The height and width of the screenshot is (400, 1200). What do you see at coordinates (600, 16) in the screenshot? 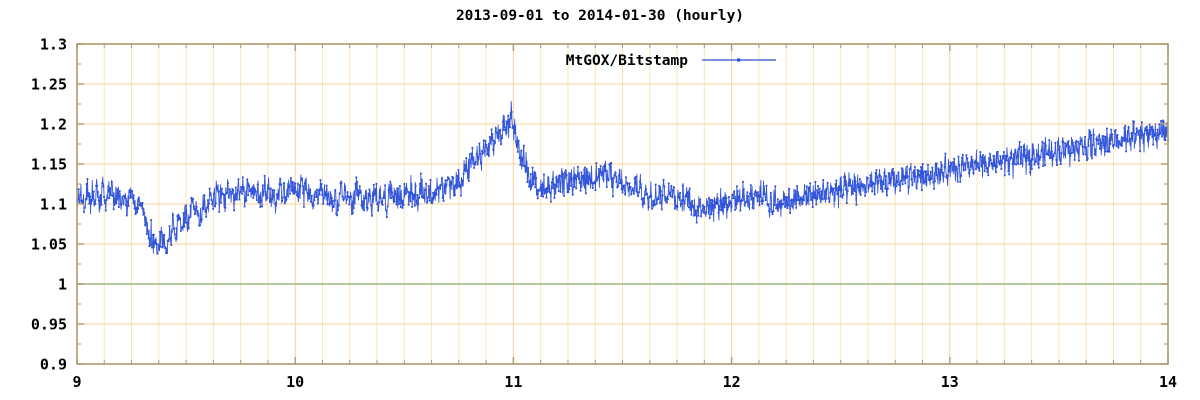
I see `page-title: 2013-09-01 to 2014-01-30 (hourly)` at bounding box center [600, 16].